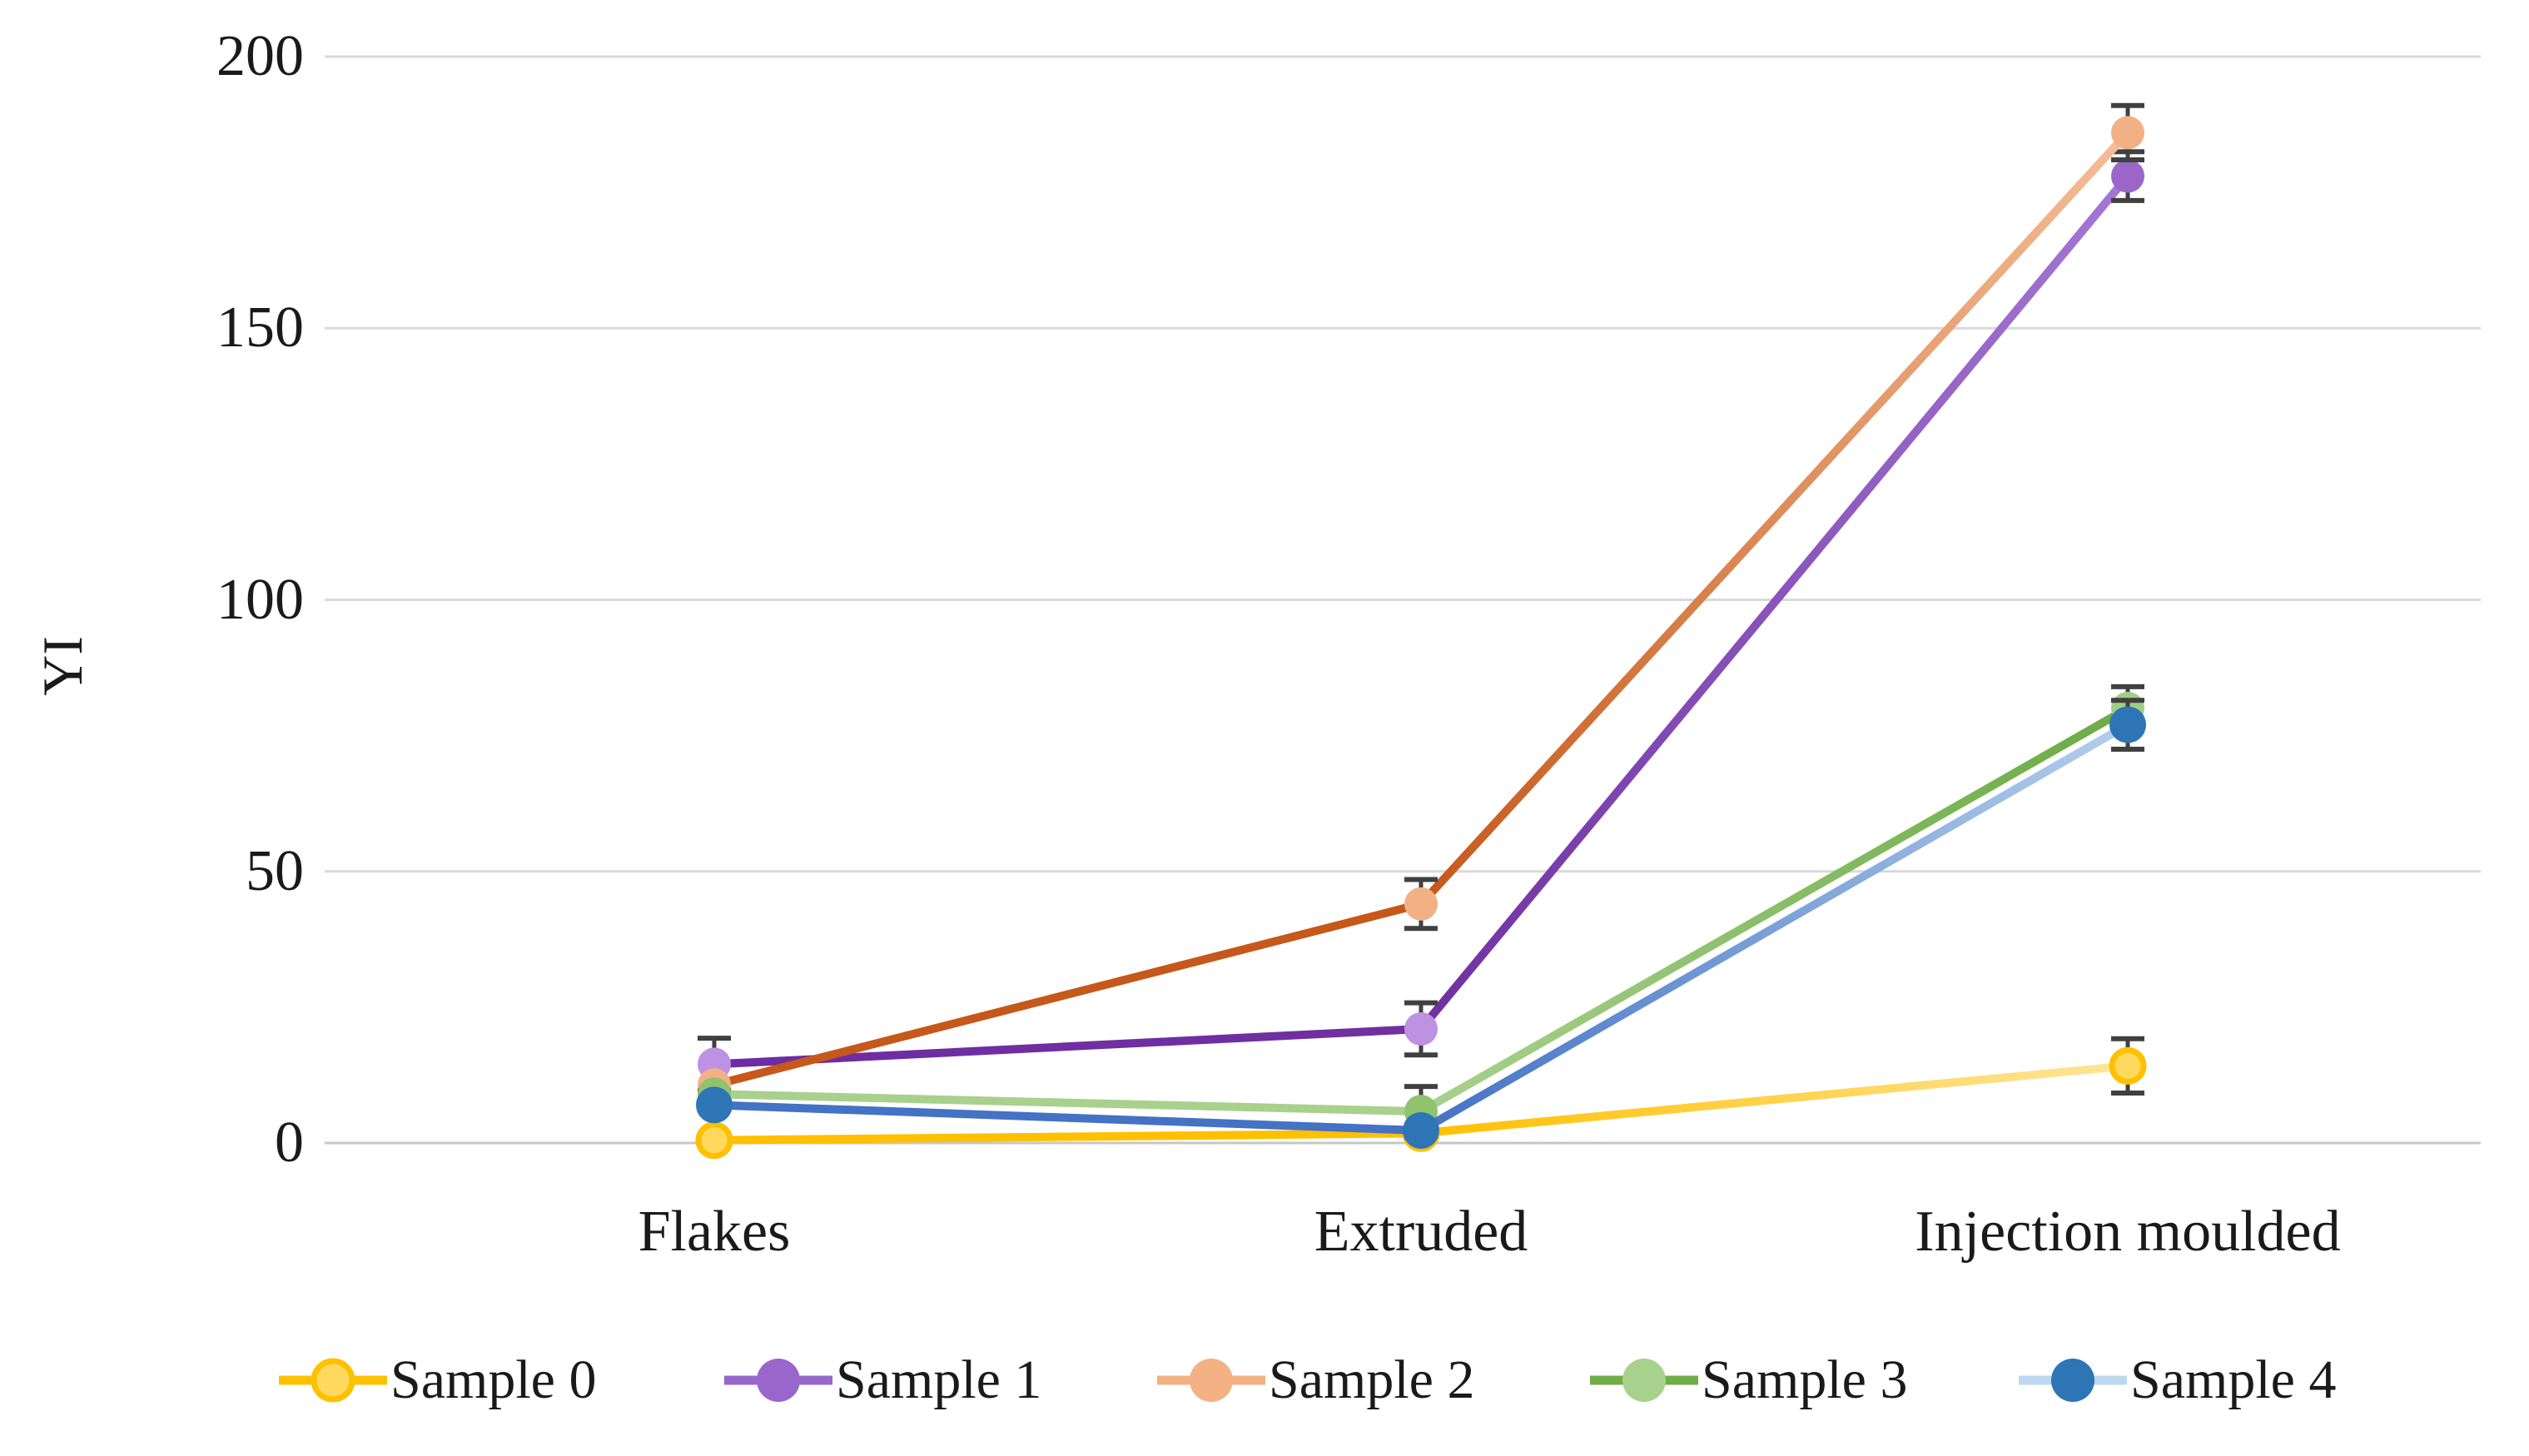 The height and width of the screenshot is (1456, 2529). Describe the element at coordinates (714, 1232) in the screenshot. I see `x-category-flakes: Flakes` at that location.